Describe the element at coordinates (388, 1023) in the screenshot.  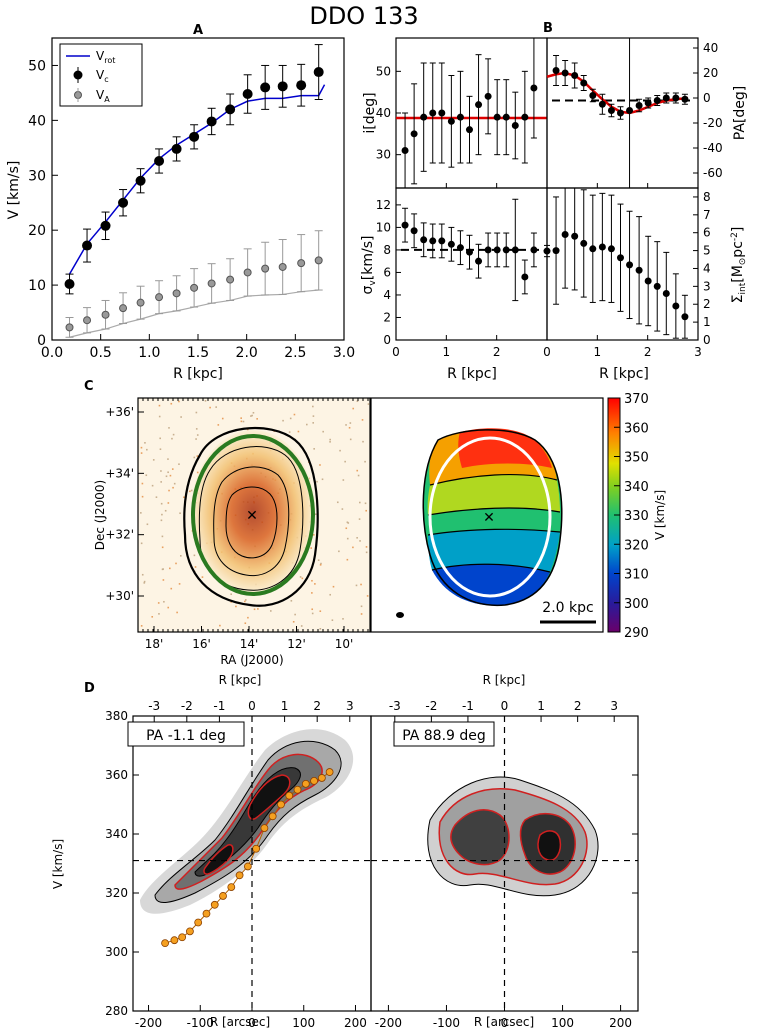
I see `panel-d-xtick-label: -200` at that location.